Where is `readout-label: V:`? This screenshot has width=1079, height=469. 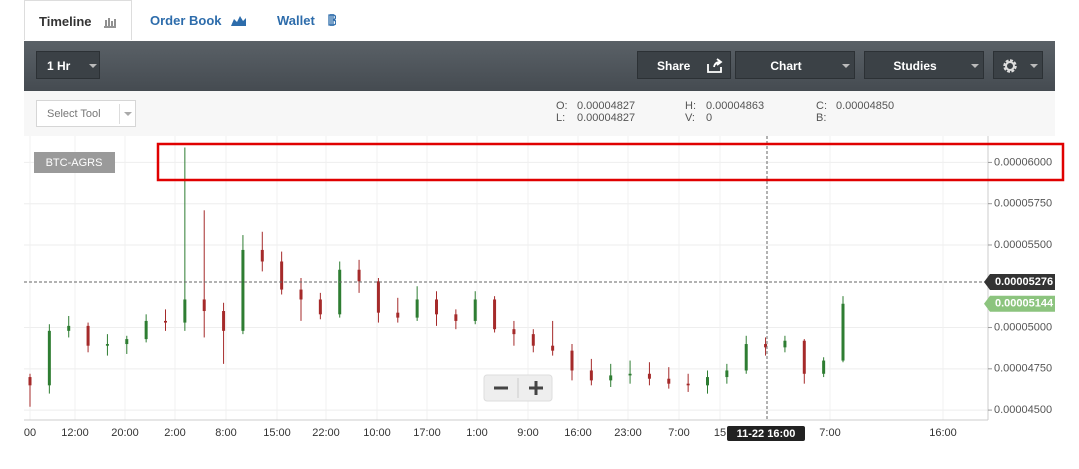 readout-label: V: is located at coordinates (690, 118).